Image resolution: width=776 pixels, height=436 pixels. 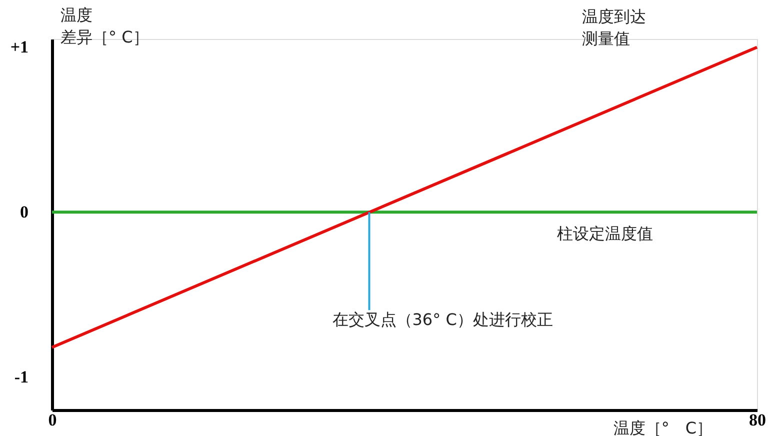 What do you see at coordinates (19, 47) in the screenshot?
I see `y-tick-label: +1` at bounding box center [19, 47].